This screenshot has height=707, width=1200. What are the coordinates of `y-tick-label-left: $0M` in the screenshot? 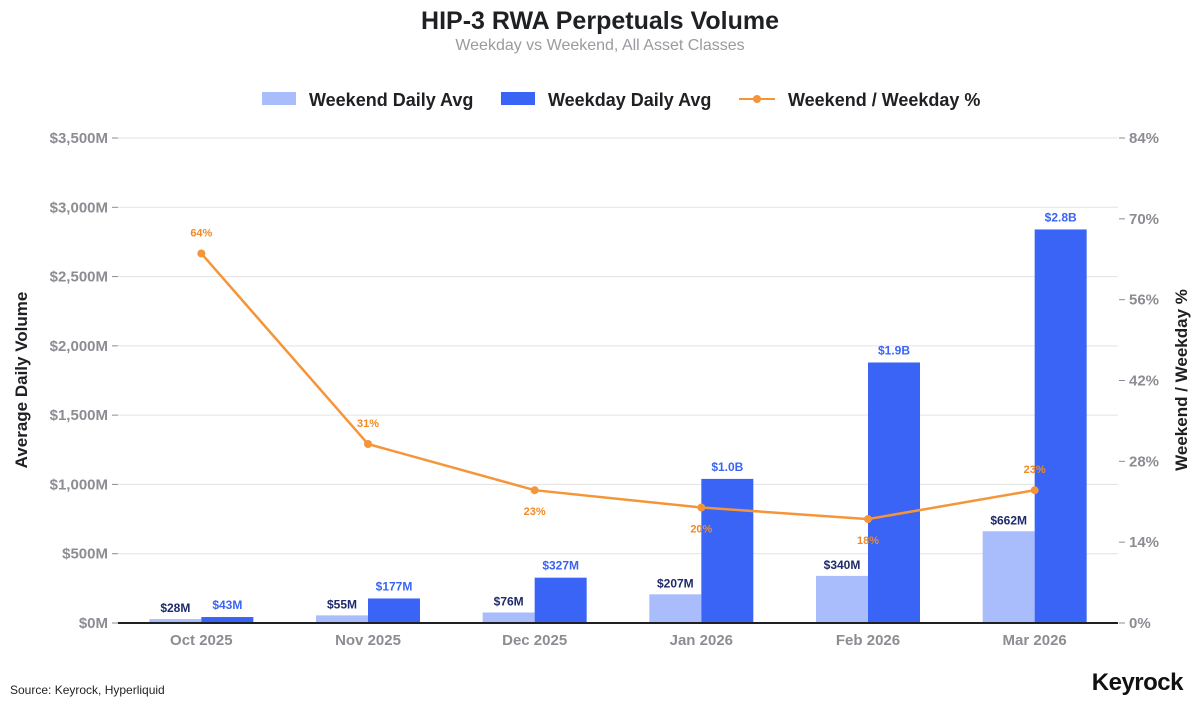 It's located at (93, 623).